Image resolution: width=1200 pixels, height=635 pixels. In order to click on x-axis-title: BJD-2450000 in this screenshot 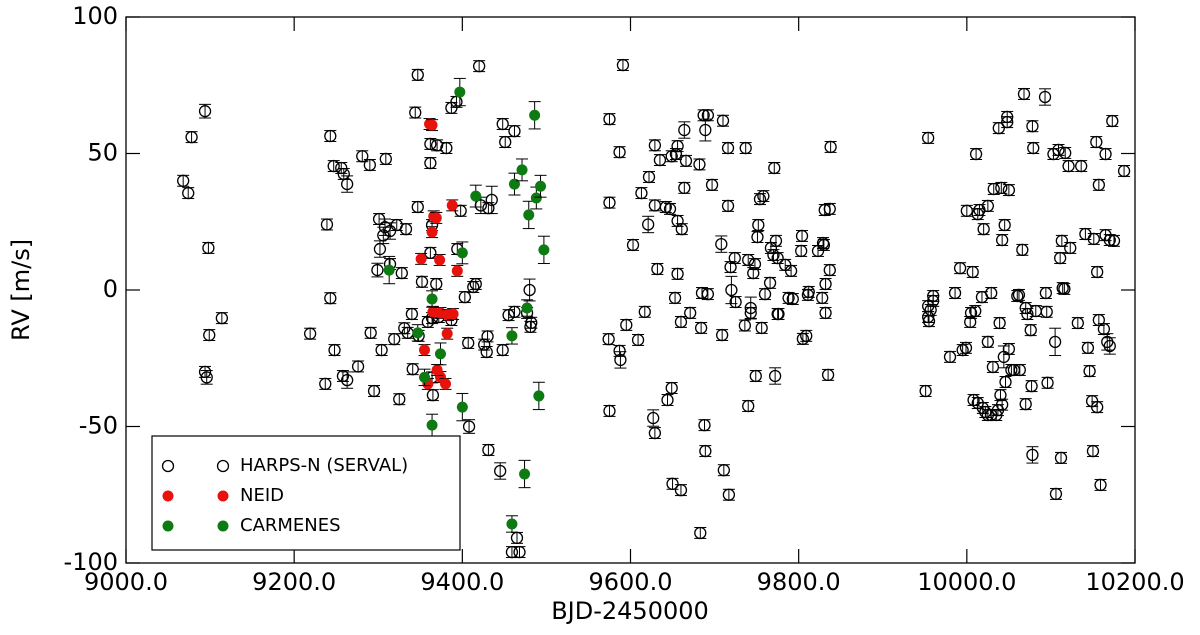, I will do `click(630, 611)`.